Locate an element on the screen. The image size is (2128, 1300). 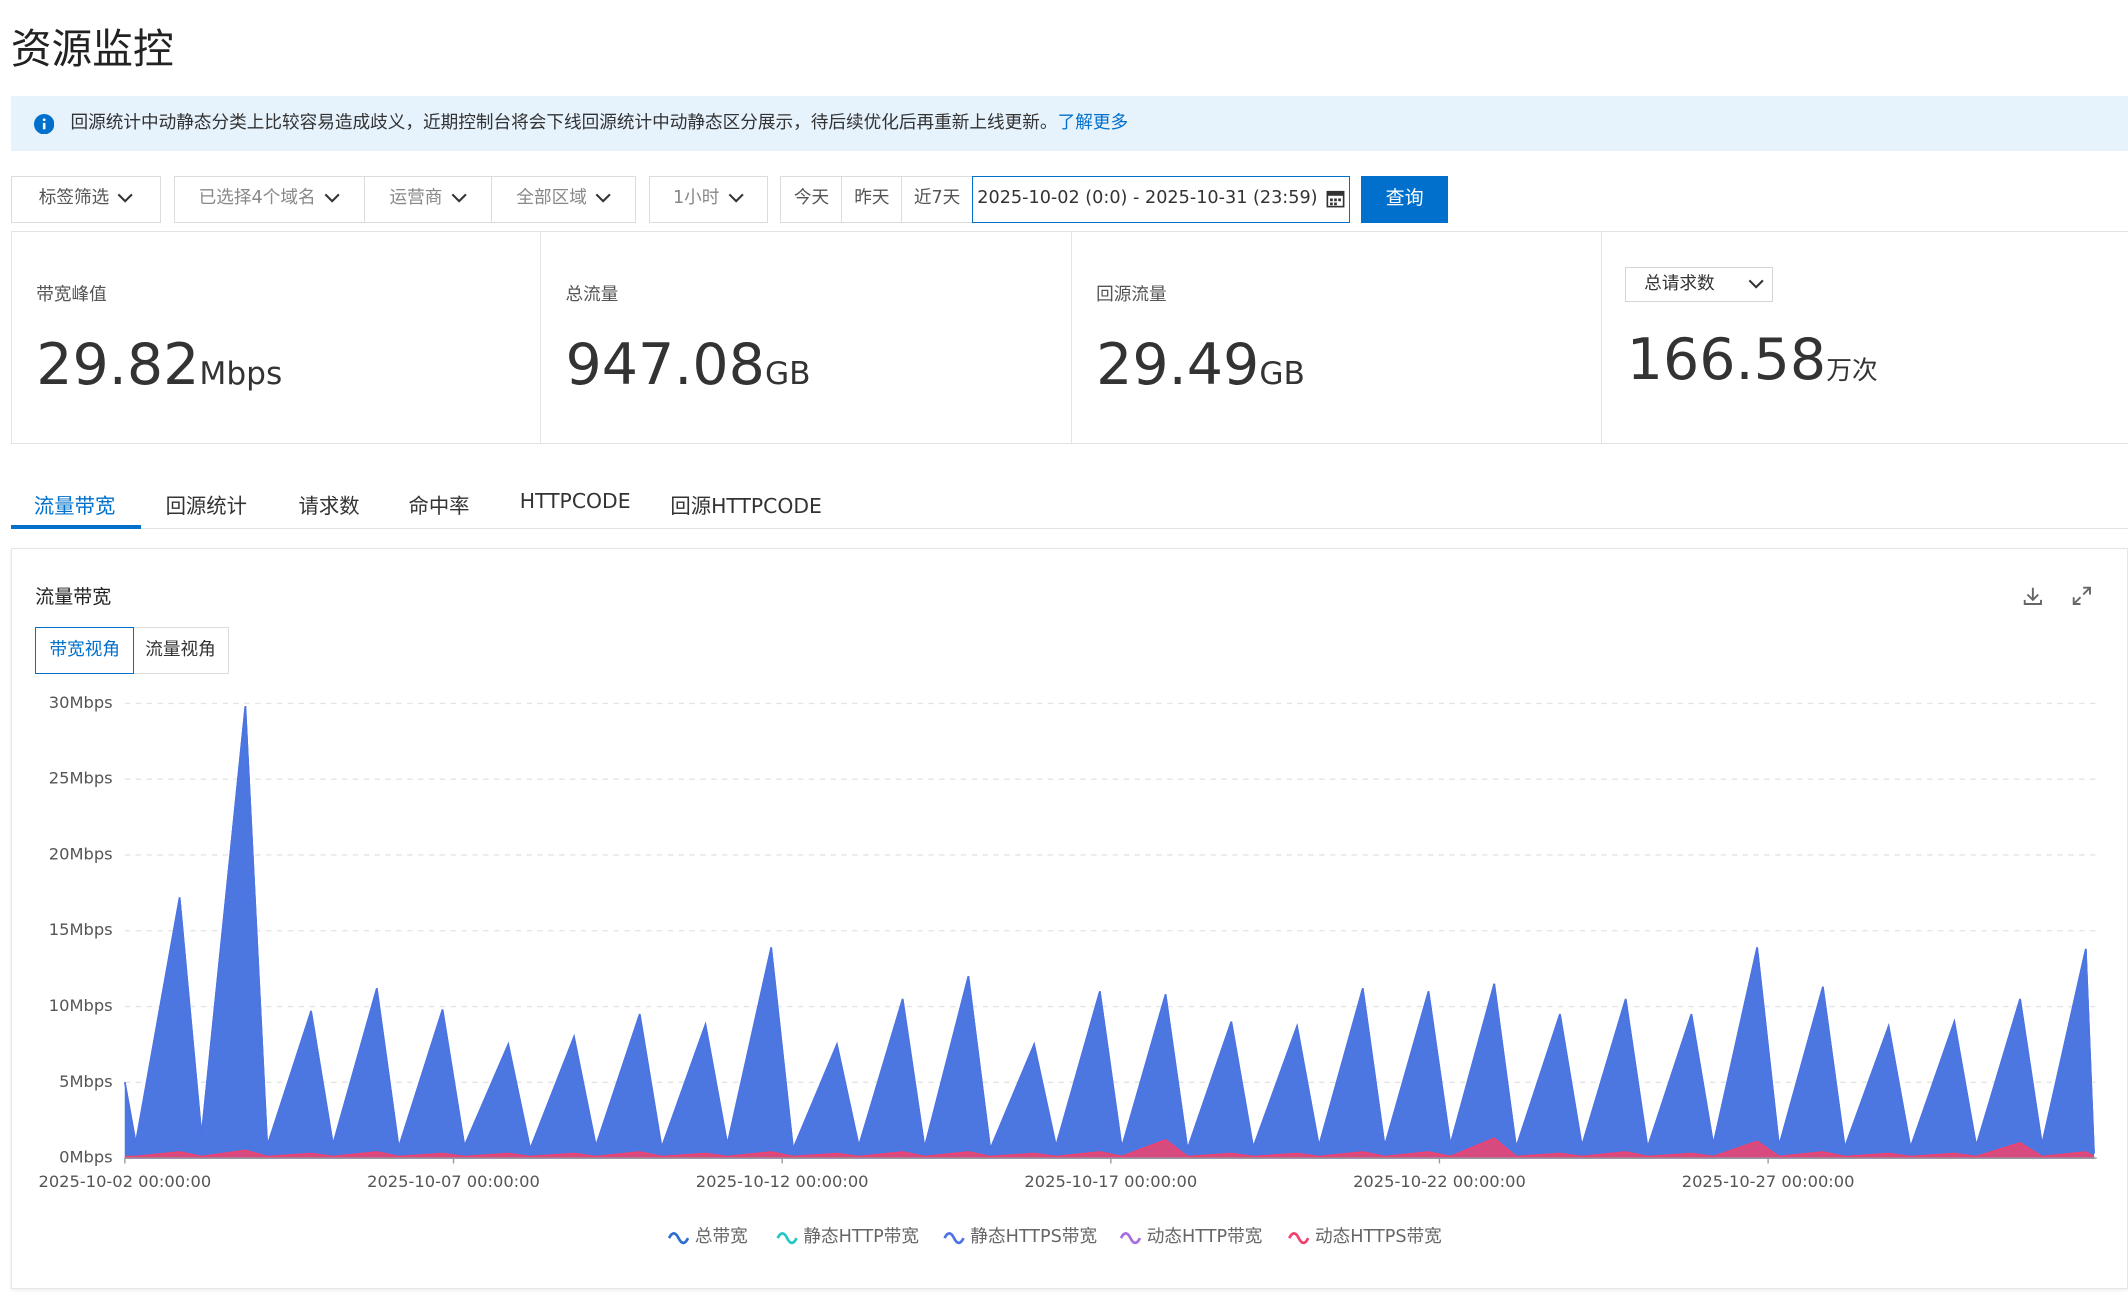
stat-card: 总流量 947.08GB is located at coordinates (806, 337).